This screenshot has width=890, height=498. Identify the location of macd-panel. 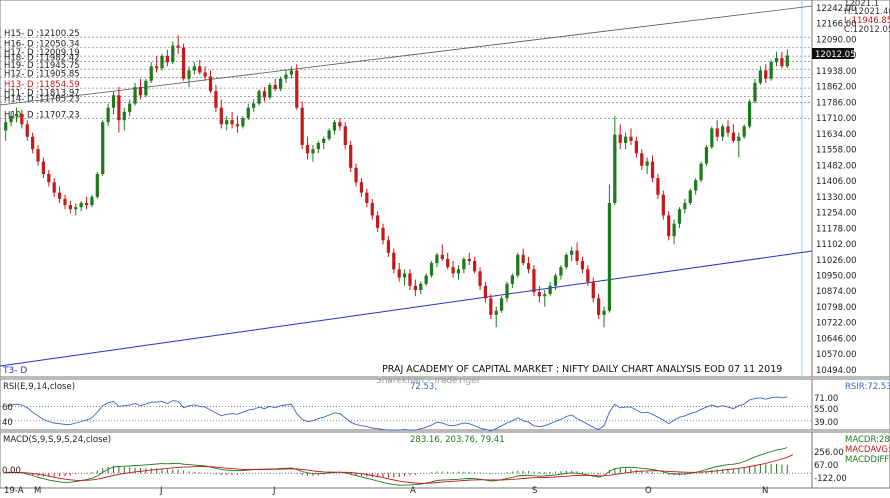
(406, 460).